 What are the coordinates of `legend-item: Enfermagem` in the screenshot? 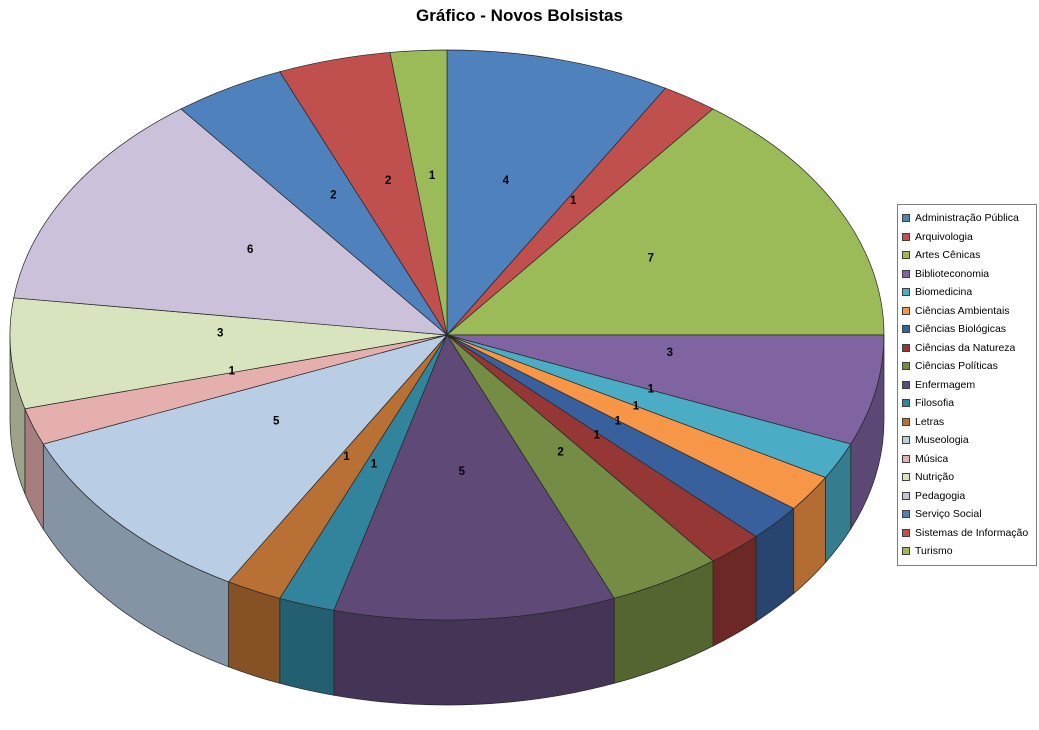 It's located at (968, 385).